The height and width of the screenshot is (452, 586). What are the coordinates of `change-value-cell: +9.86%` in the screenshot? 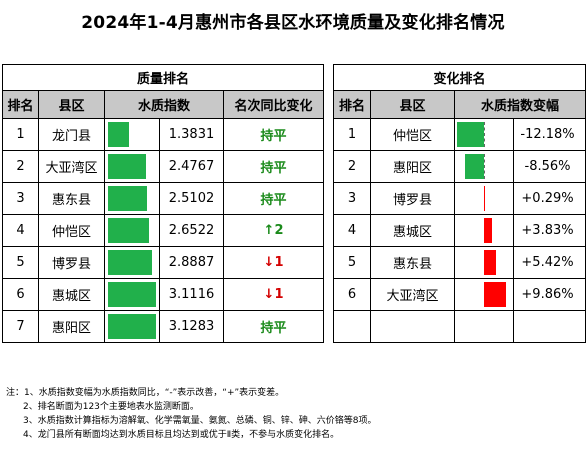 It's located at (549, 294).